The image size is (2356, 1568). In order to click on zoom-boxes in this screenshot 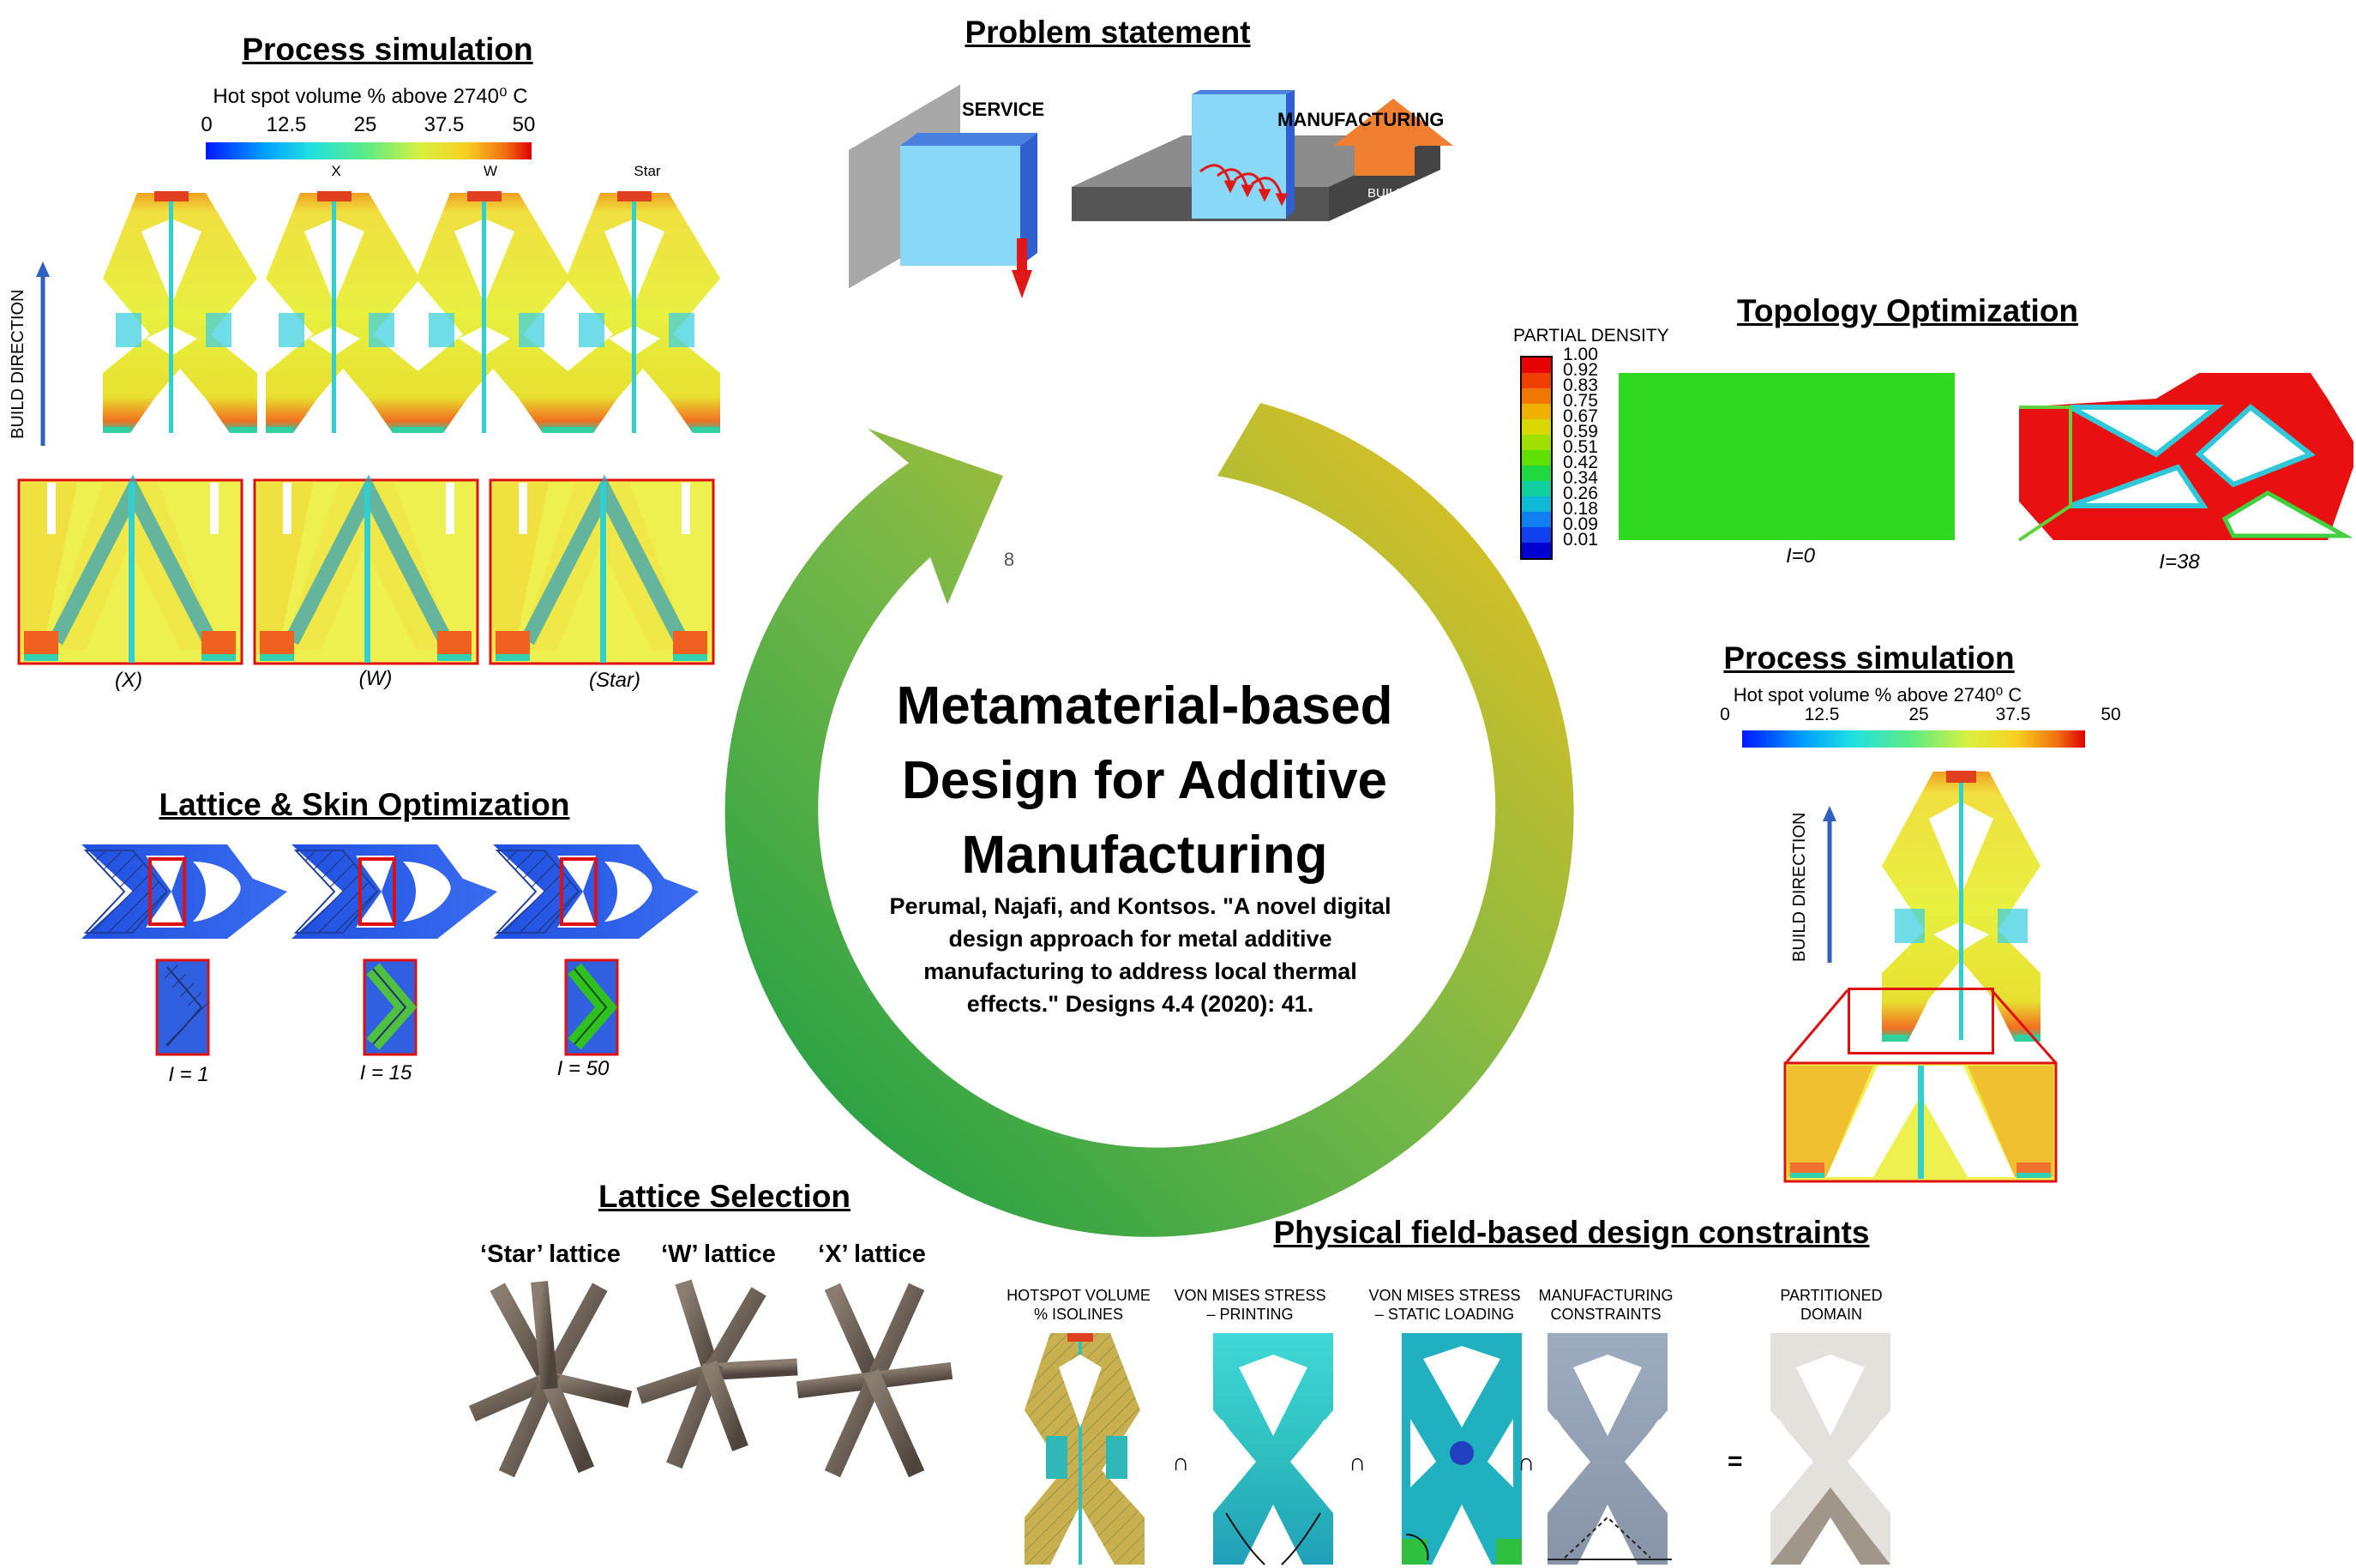, I will do `click(369, 572)`.